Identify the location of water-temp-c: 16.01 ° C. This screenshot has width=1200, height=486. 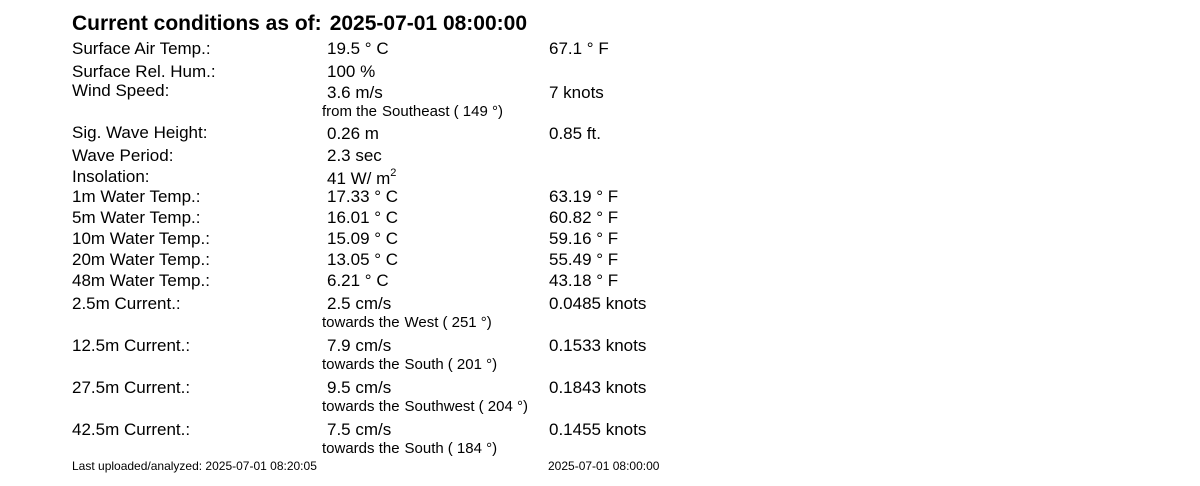
(363, 217).